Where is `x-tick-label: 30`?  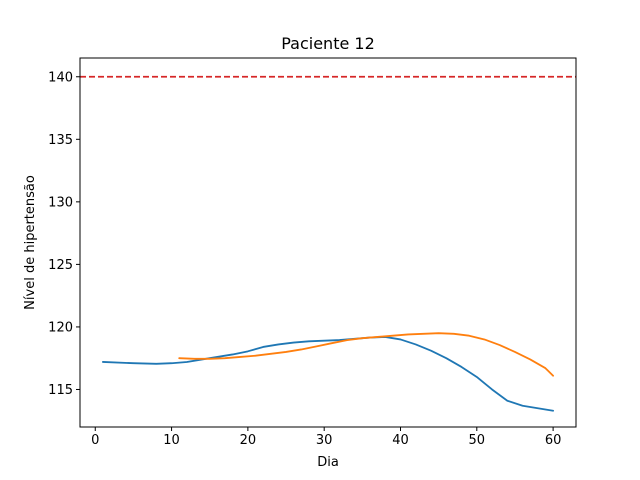 x-tick-label: 30 is located at coordinates (324, 440).